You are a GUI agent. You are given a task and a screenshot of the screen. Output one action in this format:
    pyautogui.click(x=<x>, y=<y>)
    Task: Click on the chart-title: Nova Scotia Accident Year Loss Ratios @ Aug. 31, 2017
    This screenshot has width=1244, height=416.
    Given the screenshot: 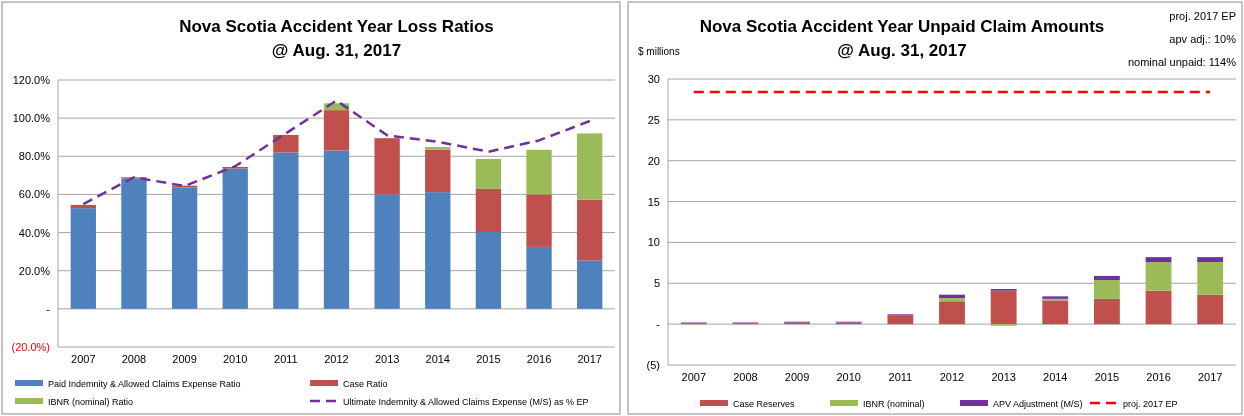 What is the action you would take?
    pyautogui.click(x=336, y=38)
    